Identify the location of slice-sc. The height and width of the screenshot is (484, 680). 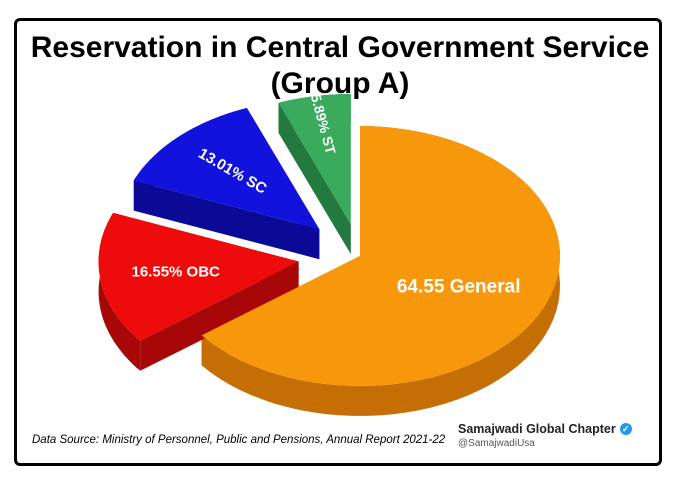
(226, 169).